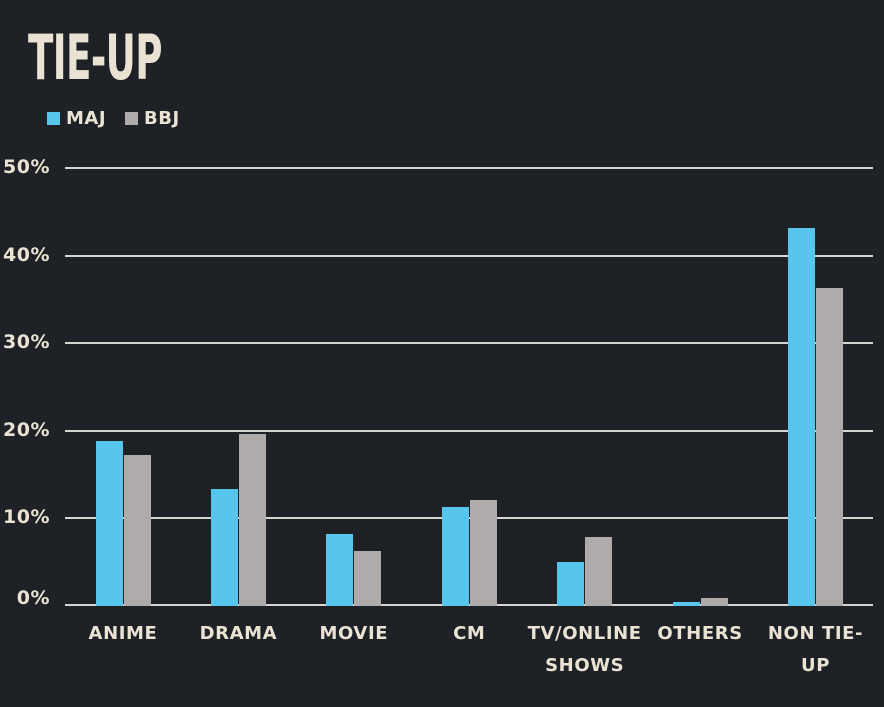 The image size is (884, 707). Describe the element at coordinates (599, 571) in the screenshot. I see `bar-bbj-tv-online-shows` at that location.